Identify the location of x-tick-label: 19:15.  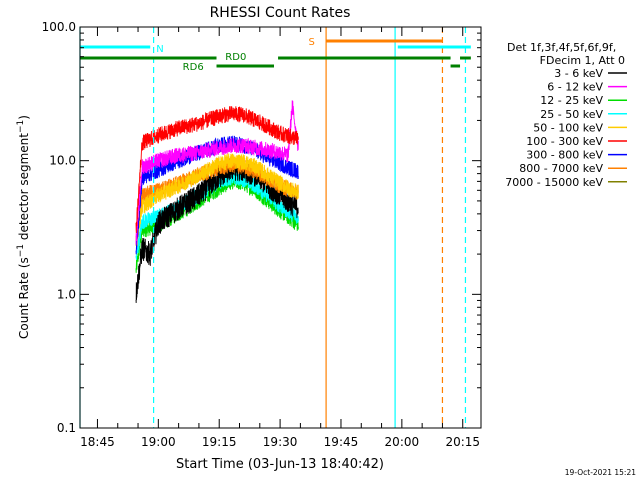
(219, 442).